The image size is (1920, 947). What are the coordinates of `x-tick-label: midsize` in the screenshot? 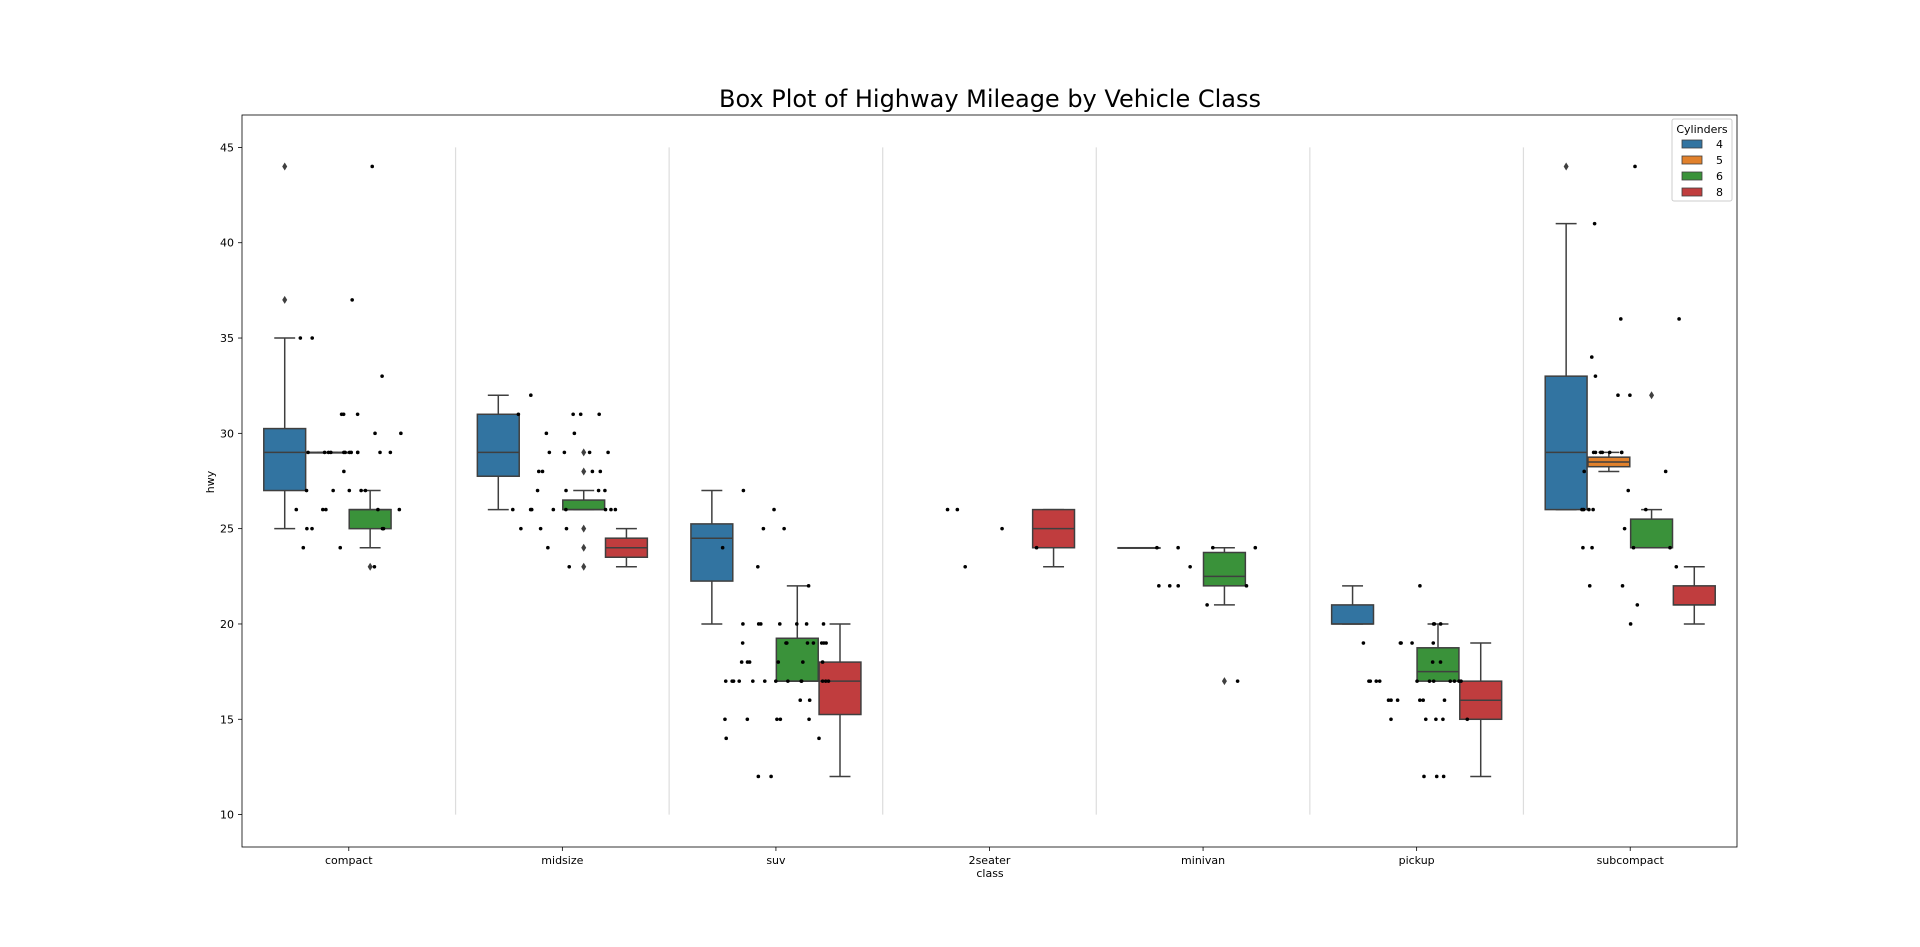 It's located at (562, 860).